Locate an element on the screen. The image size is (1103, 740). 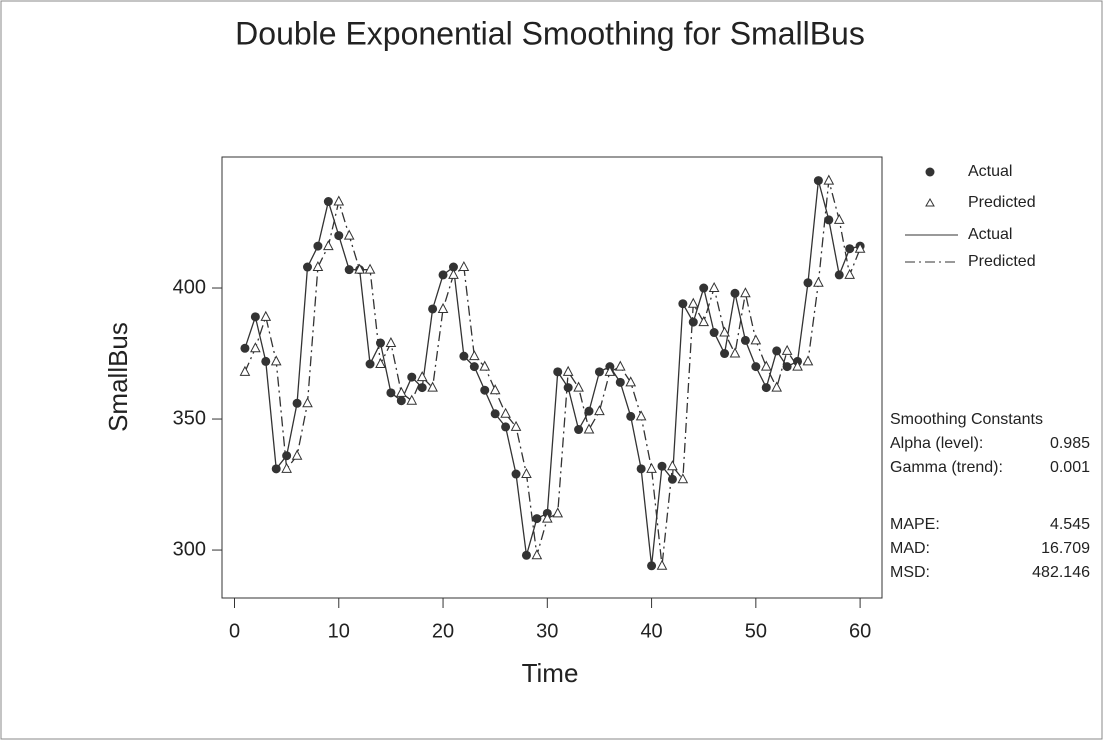
stat-label: Gamma (trend): is located at coordinates (946, 467).